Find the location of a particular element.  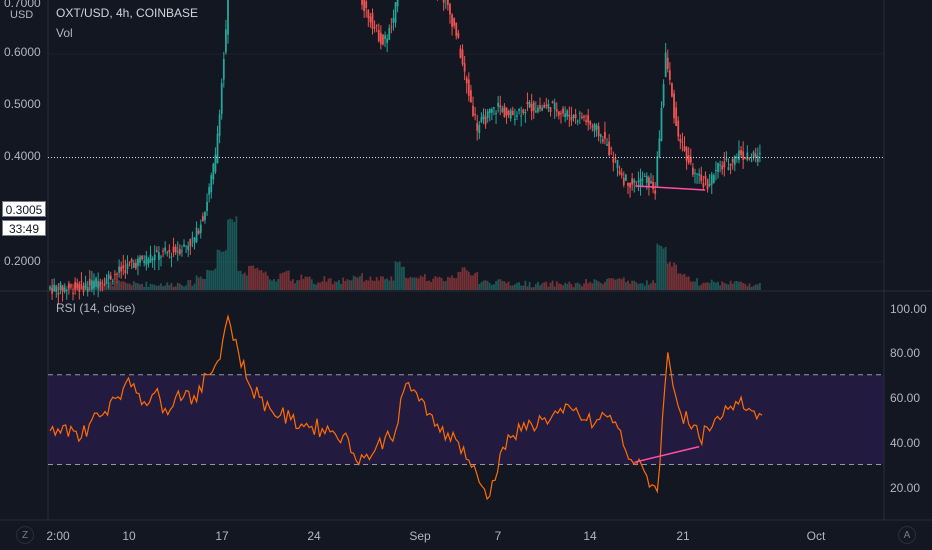

zoom-button: Z is located at coordinates (25, 535).